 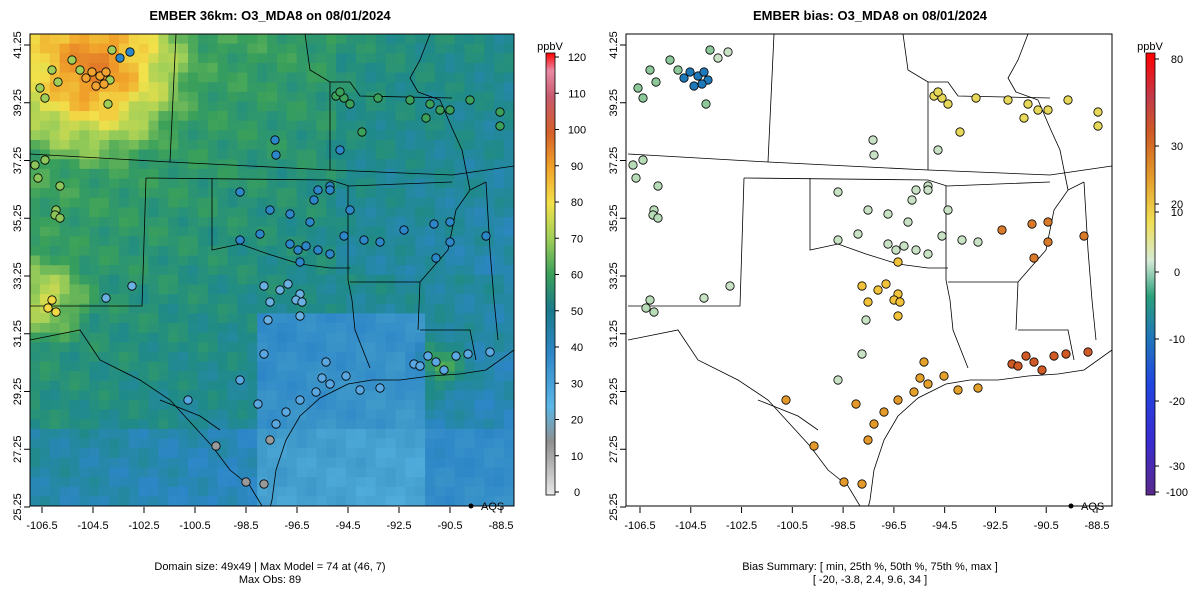 I want to click on x-tick-label: -90.5, so click(x=1046, y=526).